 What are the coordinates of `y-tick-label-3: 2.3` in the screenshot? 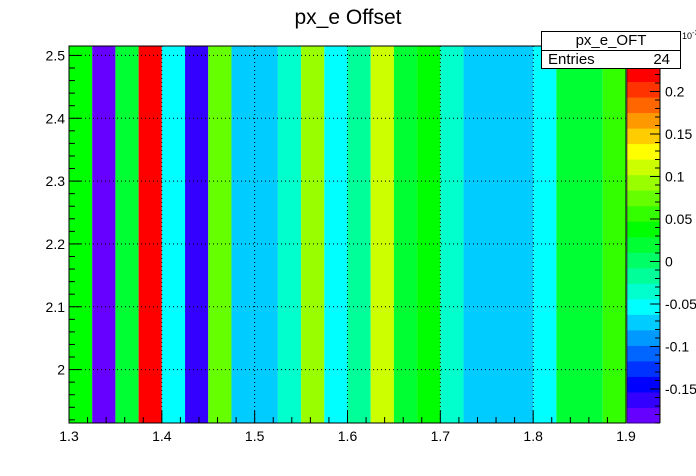 It's located at (56, 181).